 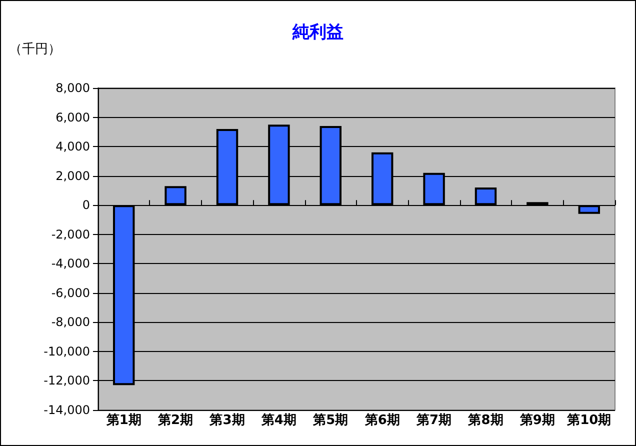 I want to click on x-tick-label: 第9期, so click(x=536, y=420).